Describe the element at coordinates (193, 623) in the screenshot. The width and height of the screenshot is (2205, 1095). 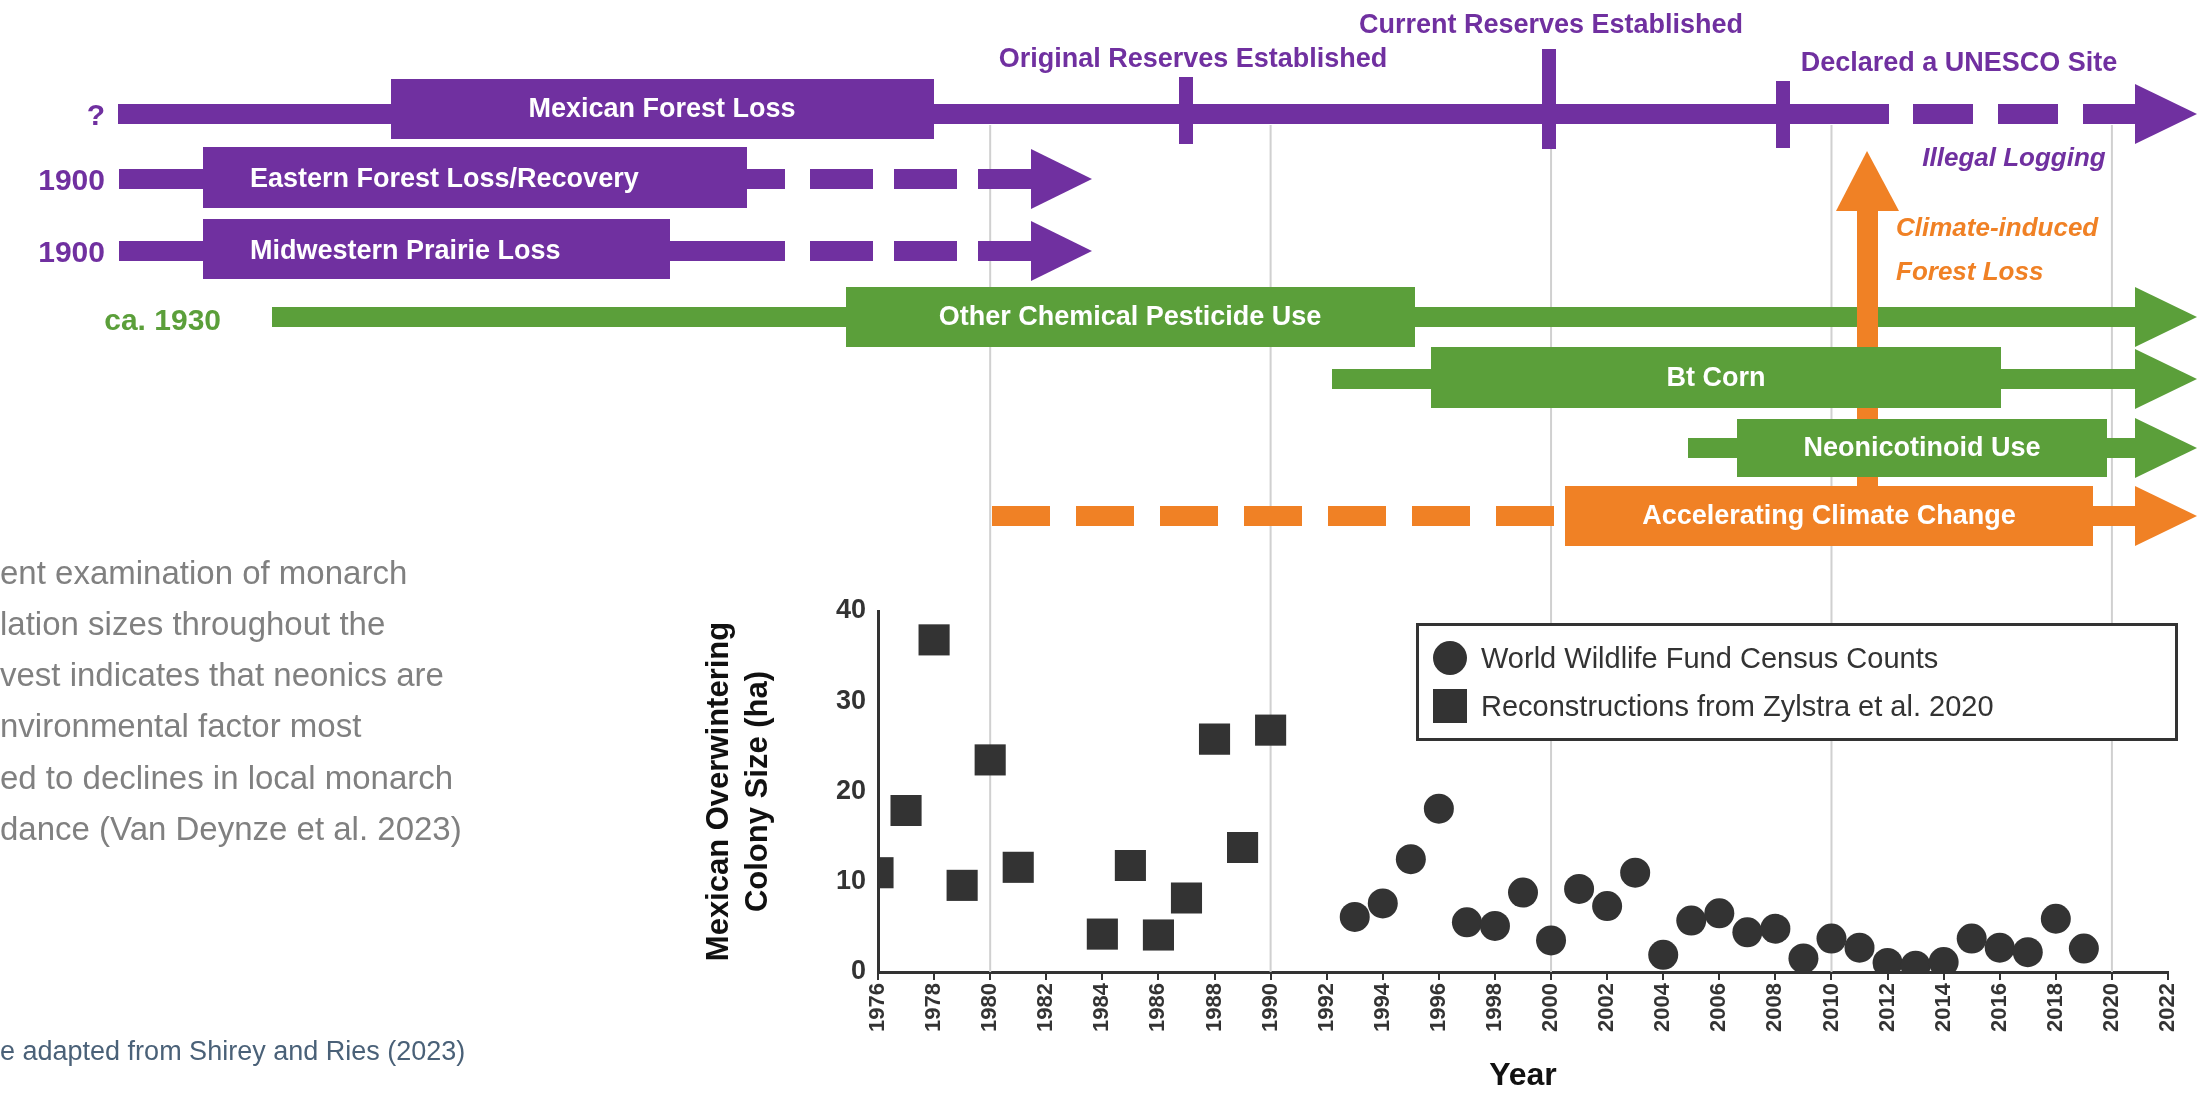
I see `text: lation sizes throughout the` at that location.